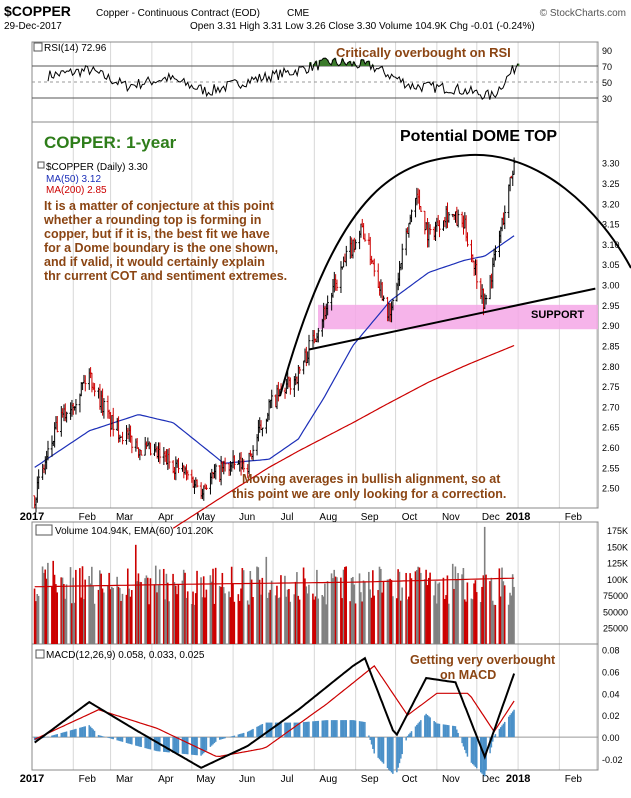 This screenshot has width=631, height=798. Describe the element at coordinates (557, 315) in the screenshot. I see `support-label: SUPPORT` at that location.